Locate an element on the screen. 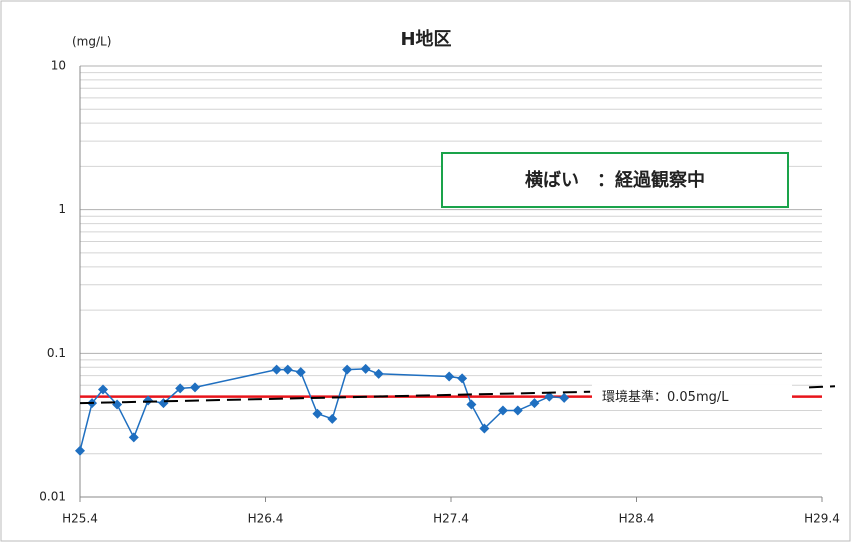  y-tick-label: 0.1 is located at coordinates (56, 353).